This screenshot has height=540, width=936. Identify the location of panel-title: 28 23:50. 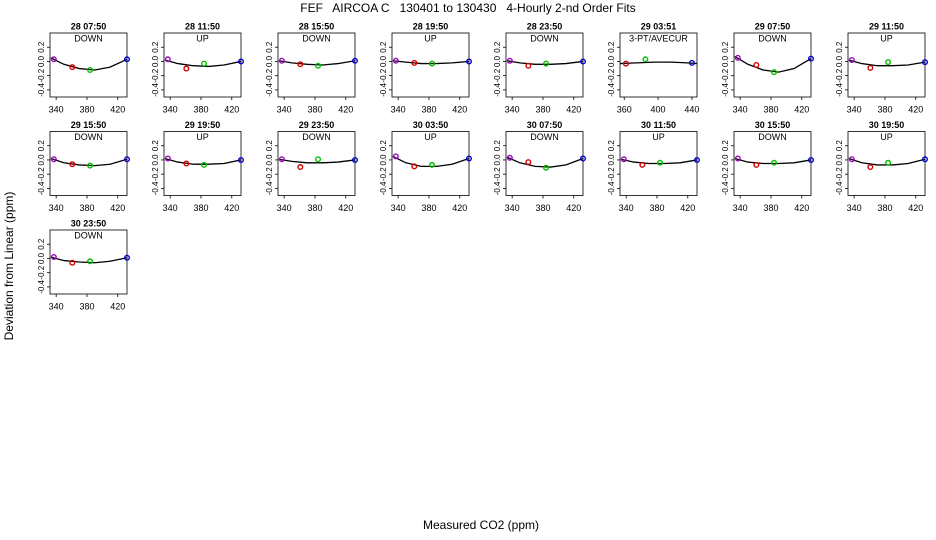
(545, 26).